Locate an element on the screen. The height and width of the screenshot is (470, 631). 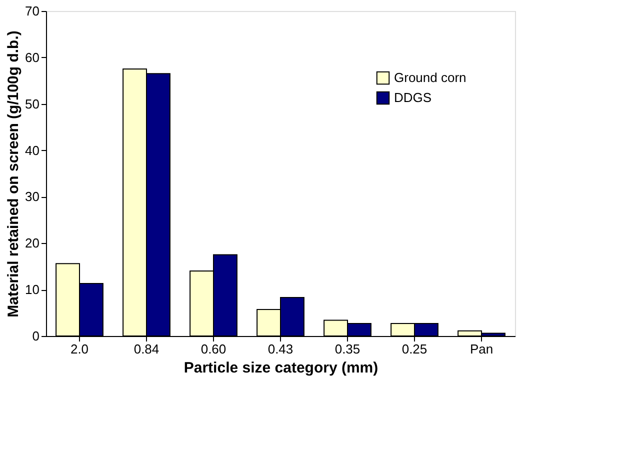
y-tick-label: 20 is located at coordinates (32, 243).